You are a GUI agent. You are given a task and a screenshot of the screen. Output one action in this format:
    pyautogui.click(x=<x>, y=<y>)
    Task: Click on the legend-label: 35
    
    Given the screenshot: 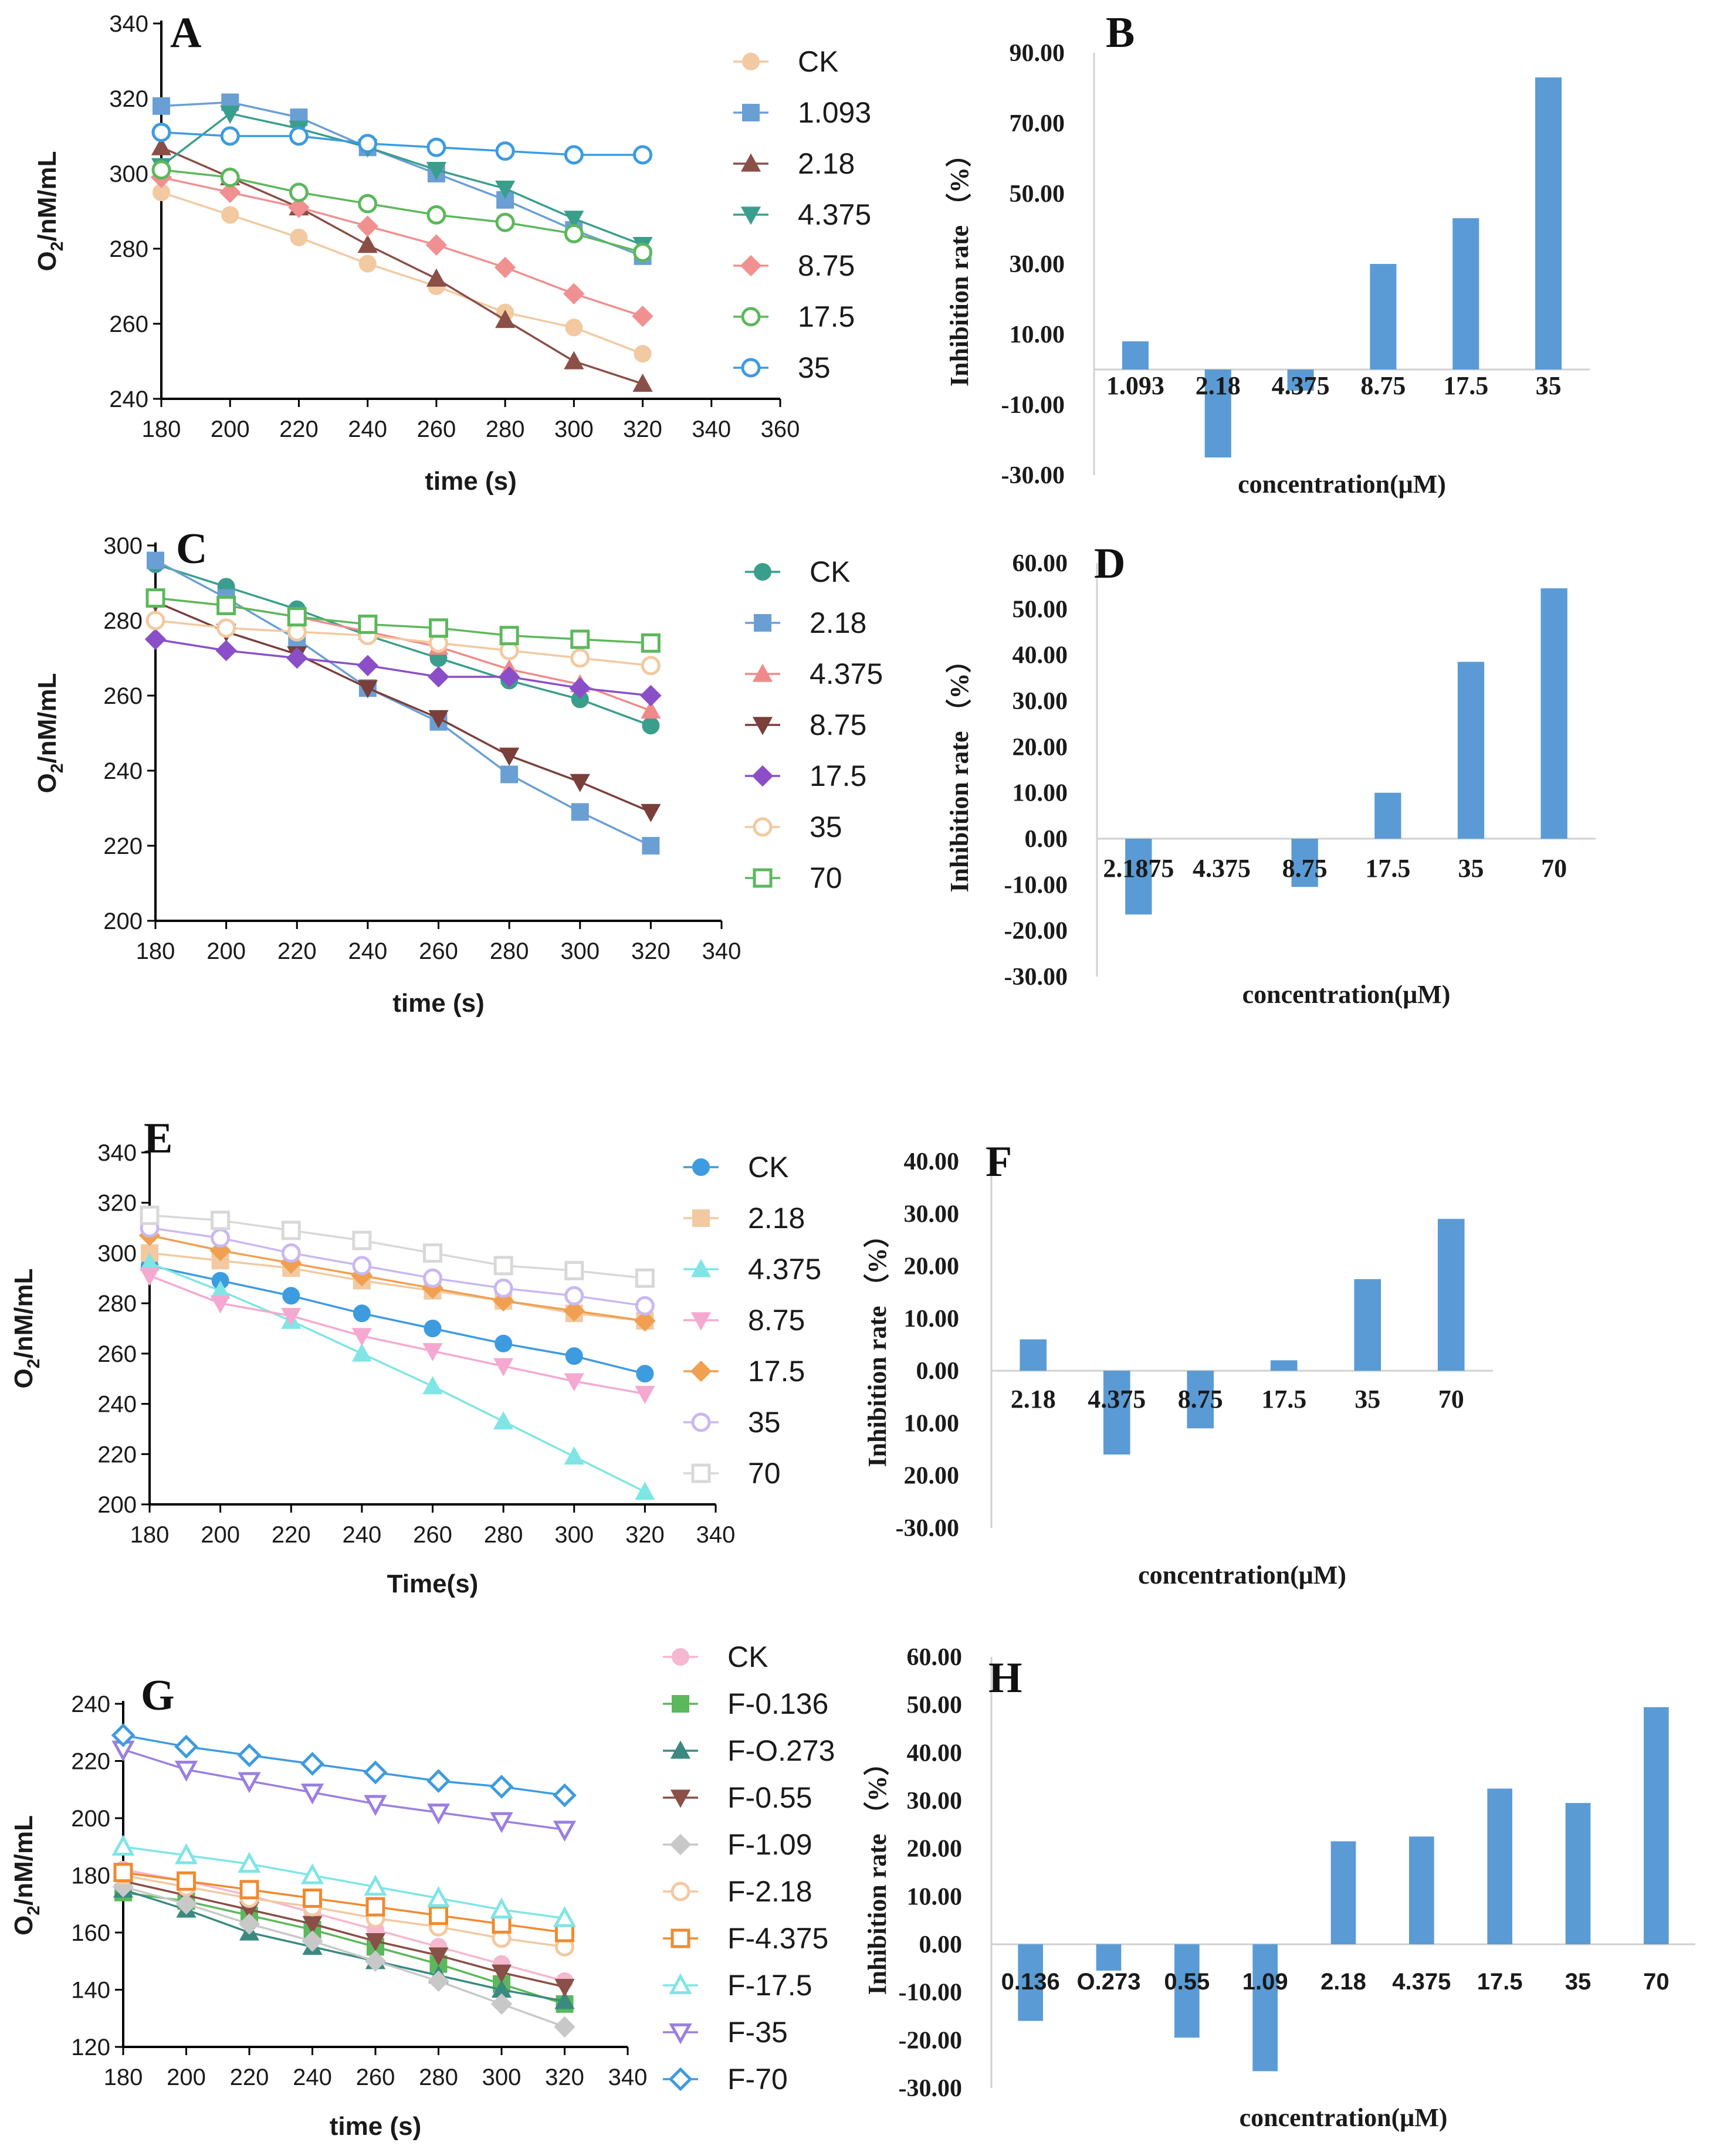 What is the action you would take?
    pyautogui.click(x=765, y=1422)
    